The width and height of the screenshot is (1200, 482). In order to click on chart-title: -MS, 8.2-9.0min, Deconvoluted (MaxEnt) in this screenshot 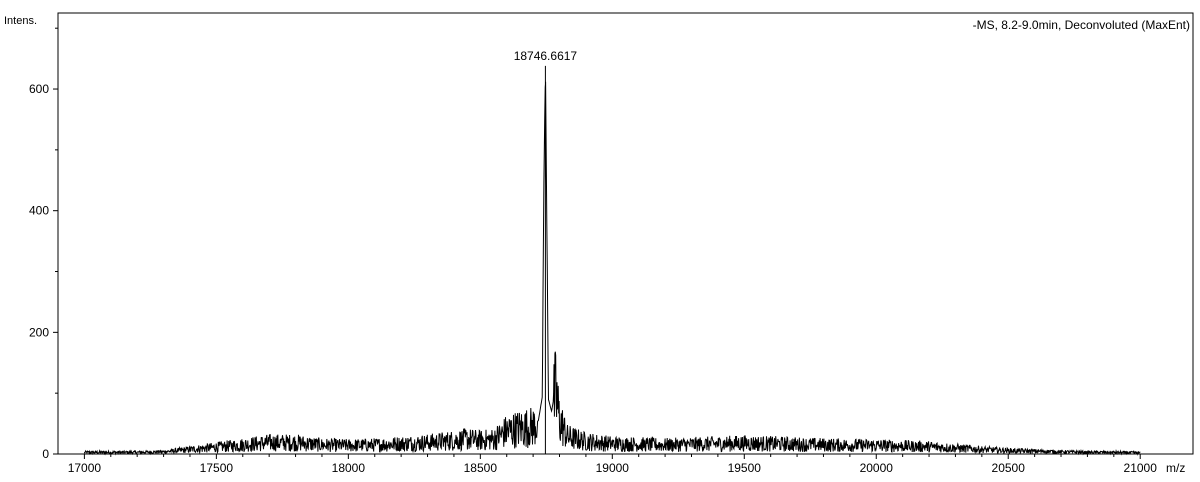, I will do `click(1081, 25)`.